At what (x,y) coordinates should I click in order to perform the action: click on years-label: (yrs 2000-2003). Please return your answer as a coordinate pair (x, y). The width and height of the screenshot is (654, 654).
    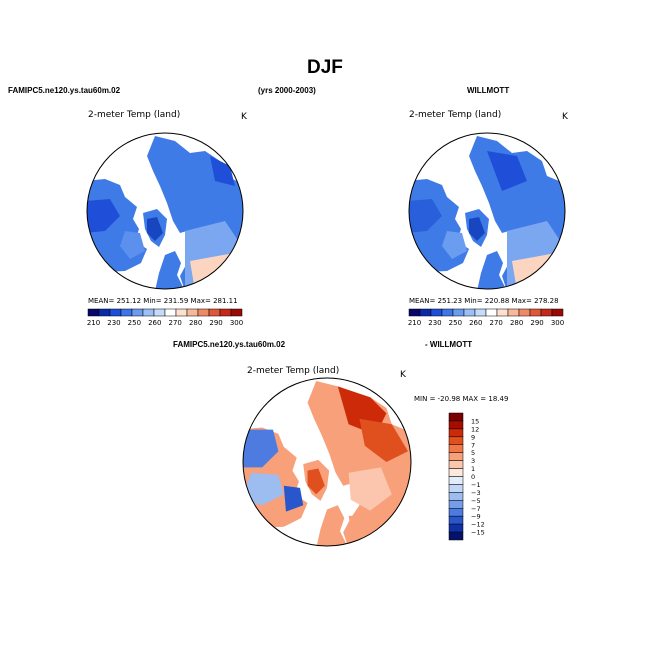
    Looking at the image, I should click on (287, 90).